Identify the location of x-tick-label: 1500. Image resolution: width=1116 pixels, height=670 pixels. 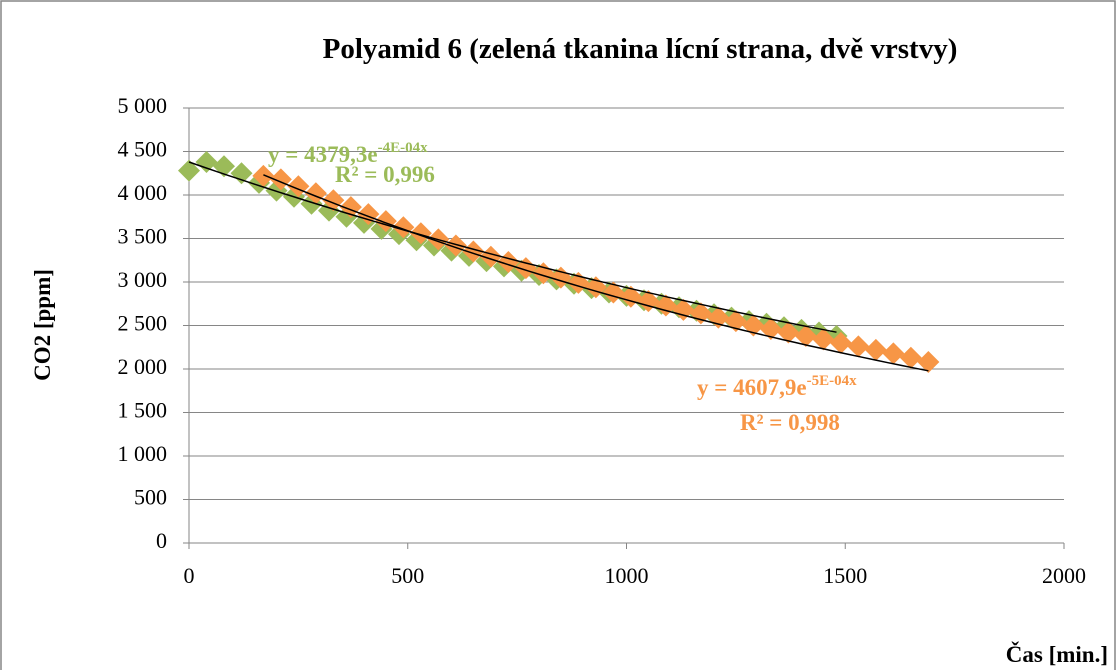
(845, 575).